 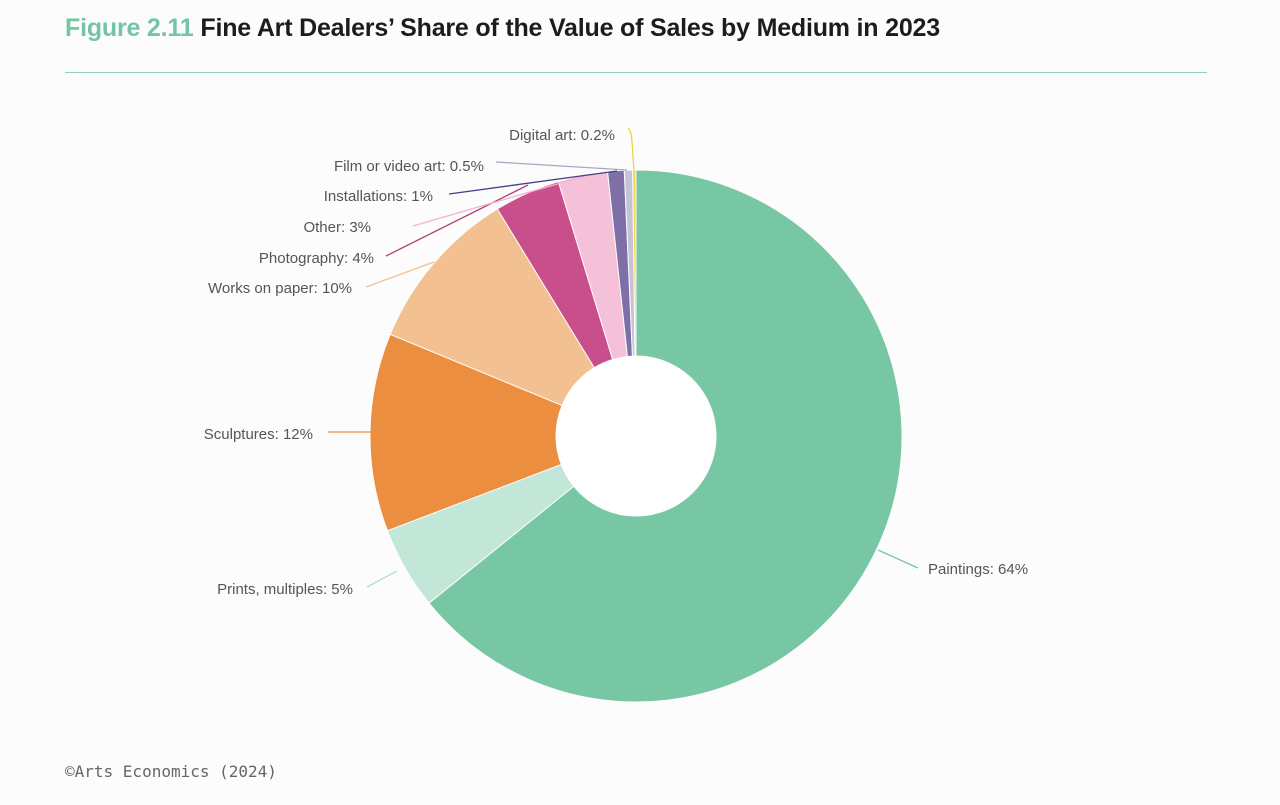 I want to click on figure-number: Figure 2.11, so click(x=129, y=28).